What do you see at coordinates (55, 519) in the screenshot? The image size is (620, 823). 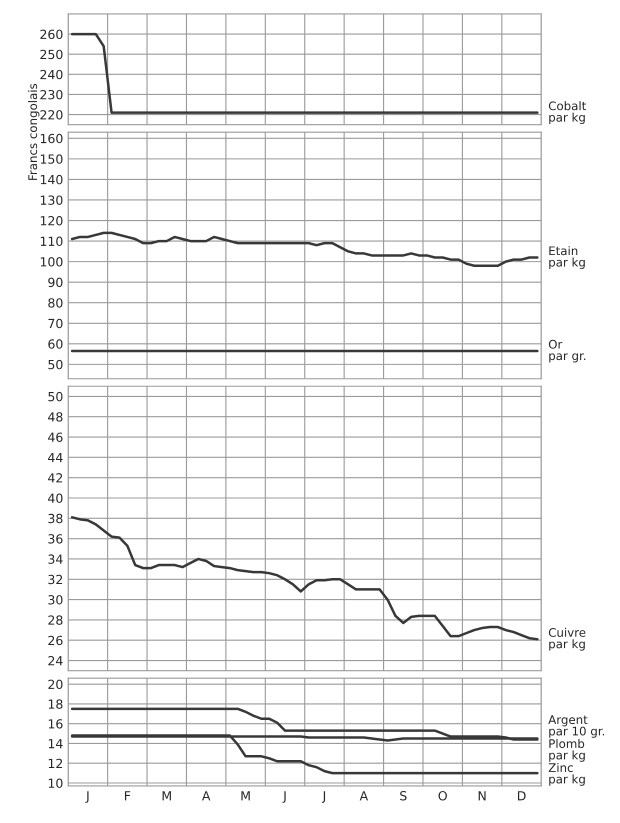 I see `y-tick-label: 38` at bounding box center [55, 519].